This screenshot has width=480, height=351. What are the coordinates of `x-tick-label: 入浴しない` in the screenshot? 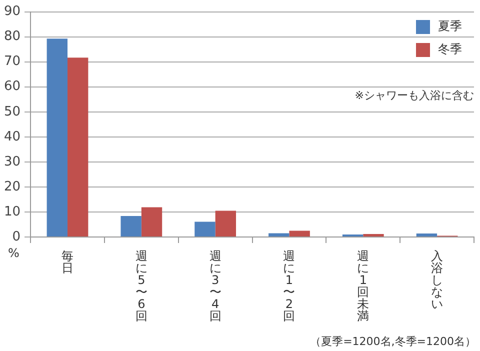 It's located at (437, 280).